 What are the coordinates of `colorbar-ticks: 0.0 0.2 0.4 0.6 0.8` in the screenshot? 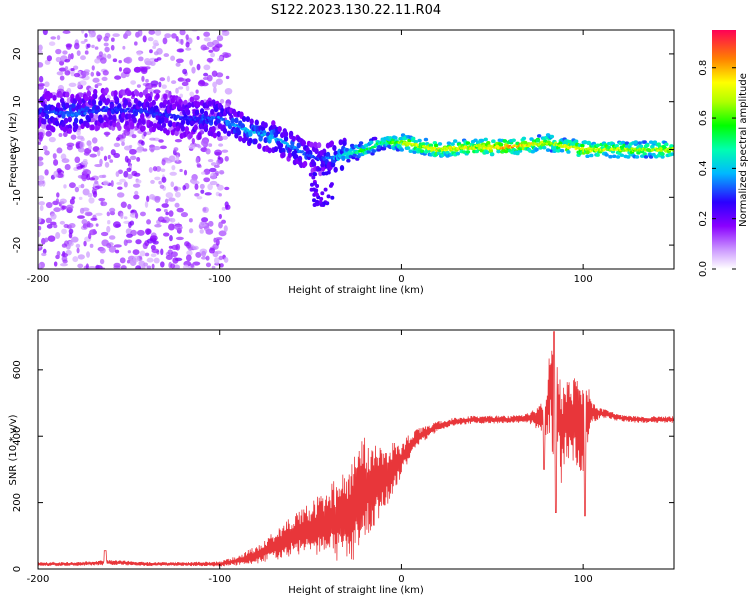 It's located at (717, 168).